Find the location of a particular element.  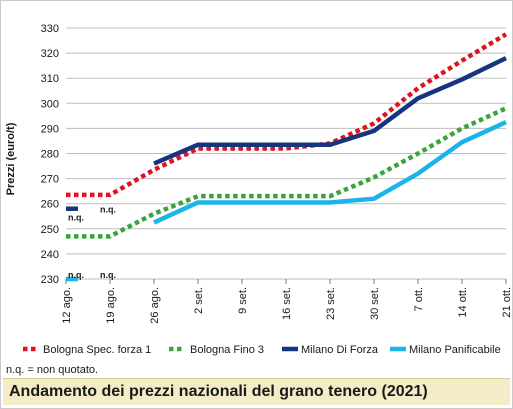

x-tick-label: 26 ago. is located at coordinates (155, 305).